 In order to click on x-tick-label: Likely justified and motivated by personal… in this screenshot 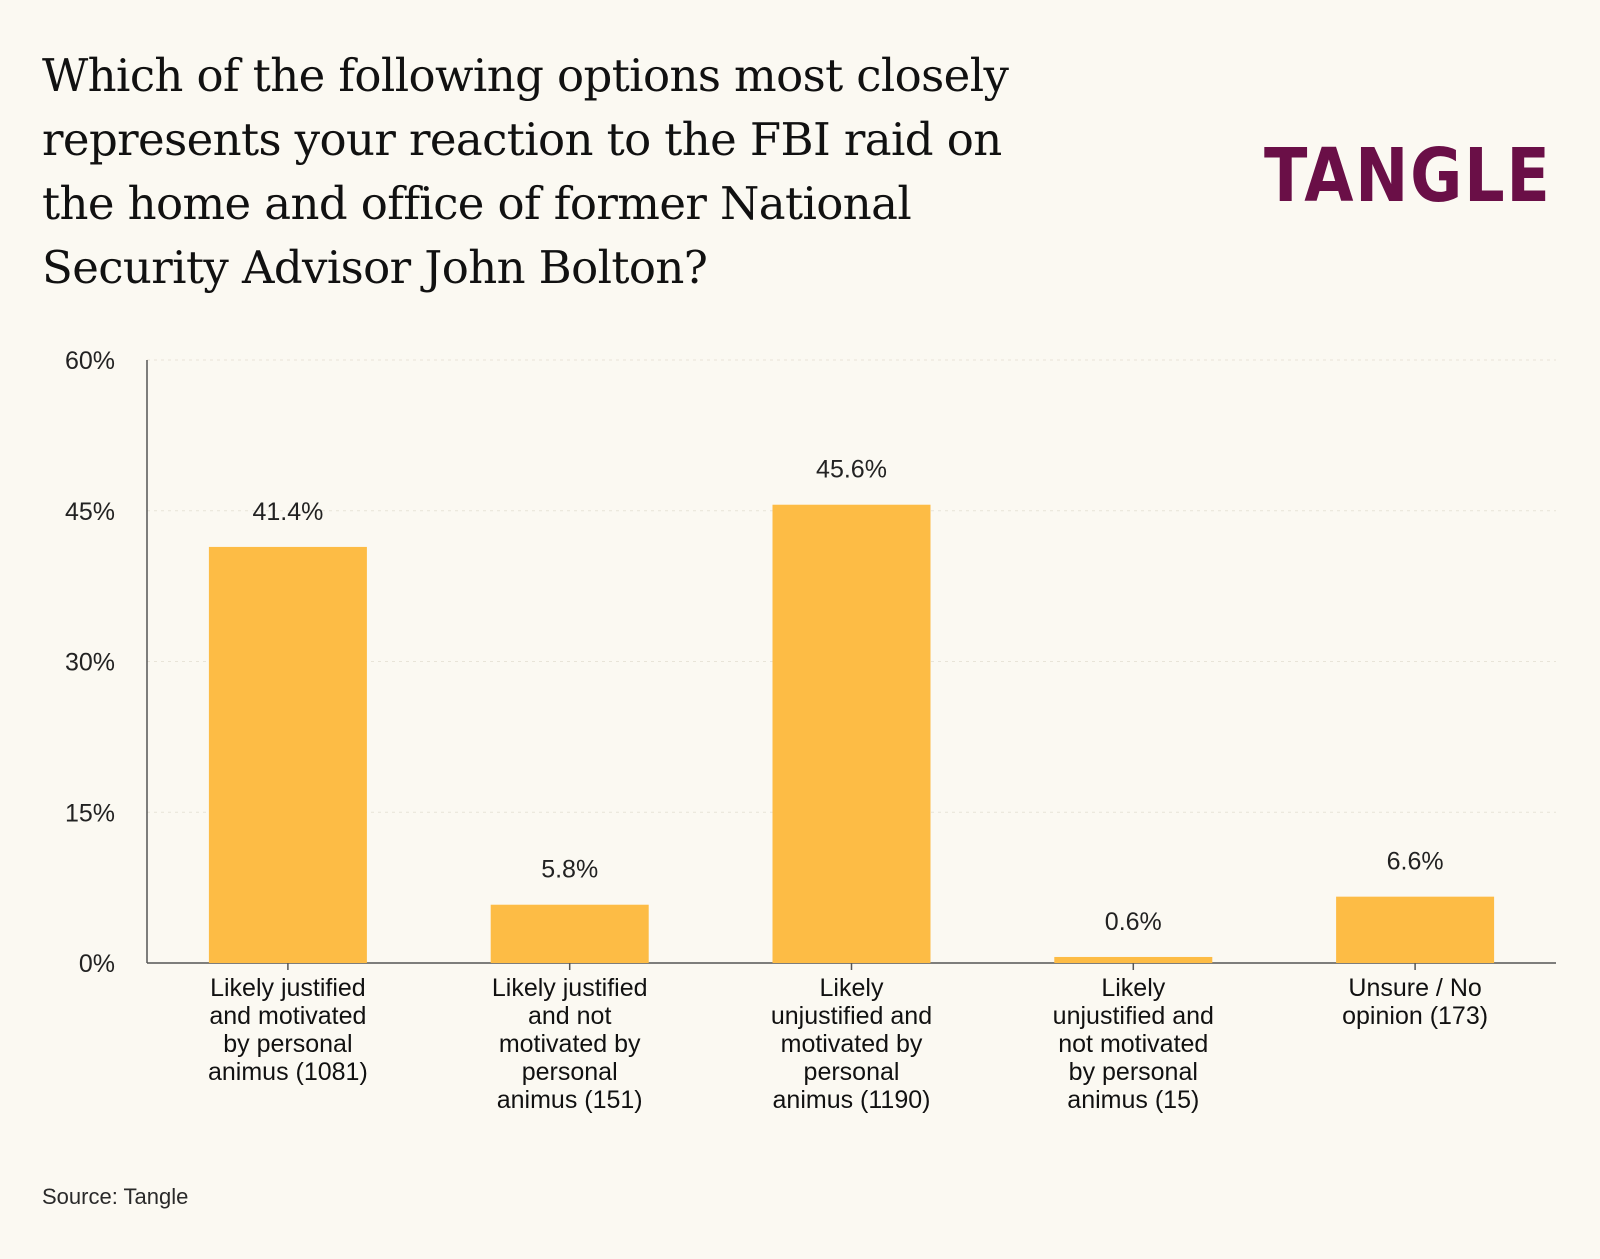, I will do `click(288, 1030)`.